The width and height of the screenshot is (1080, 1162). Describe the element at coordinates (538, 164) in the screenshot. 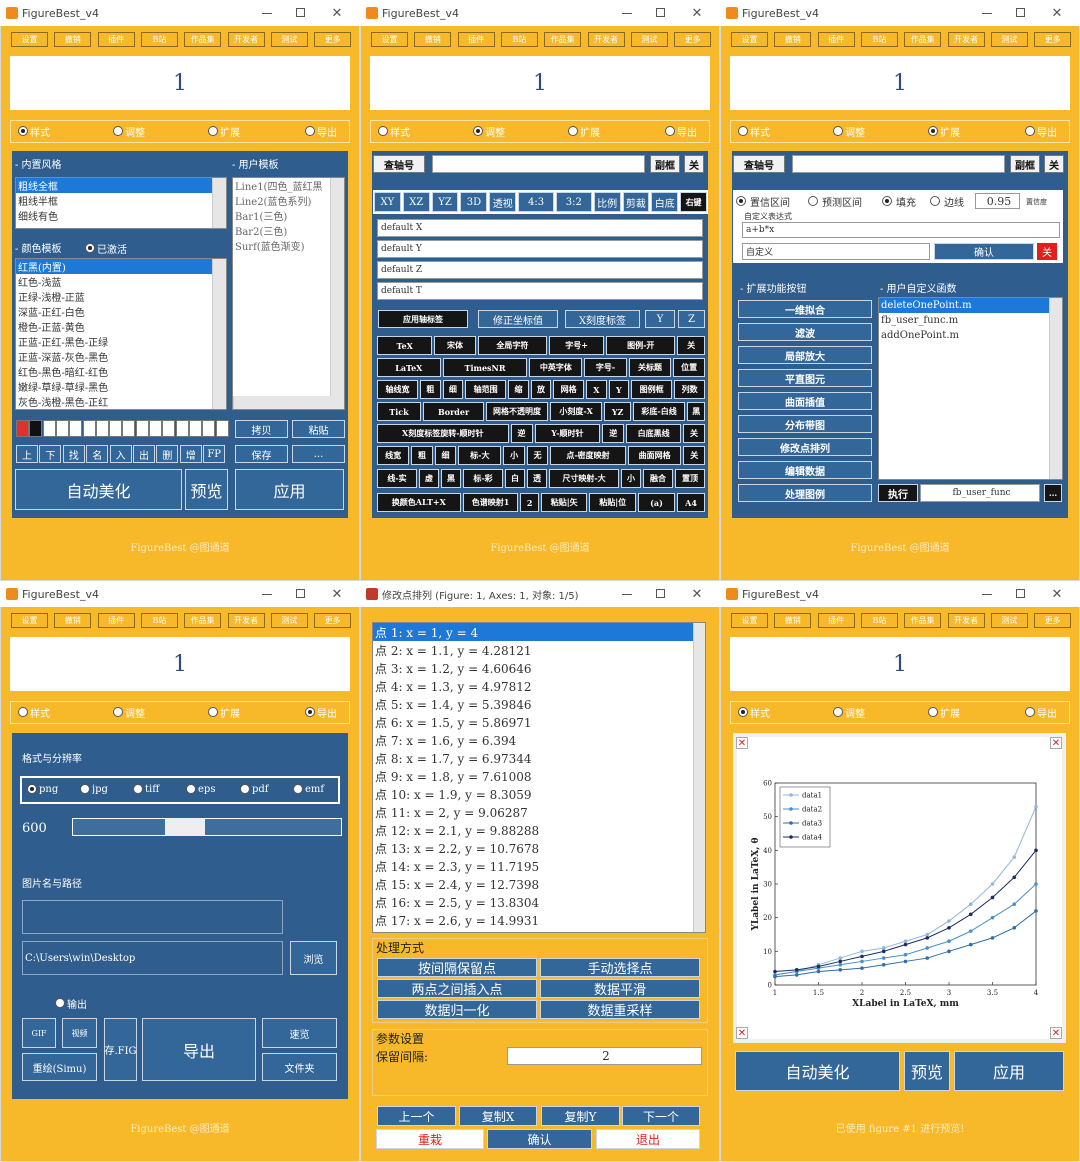

I see `input` at that location.